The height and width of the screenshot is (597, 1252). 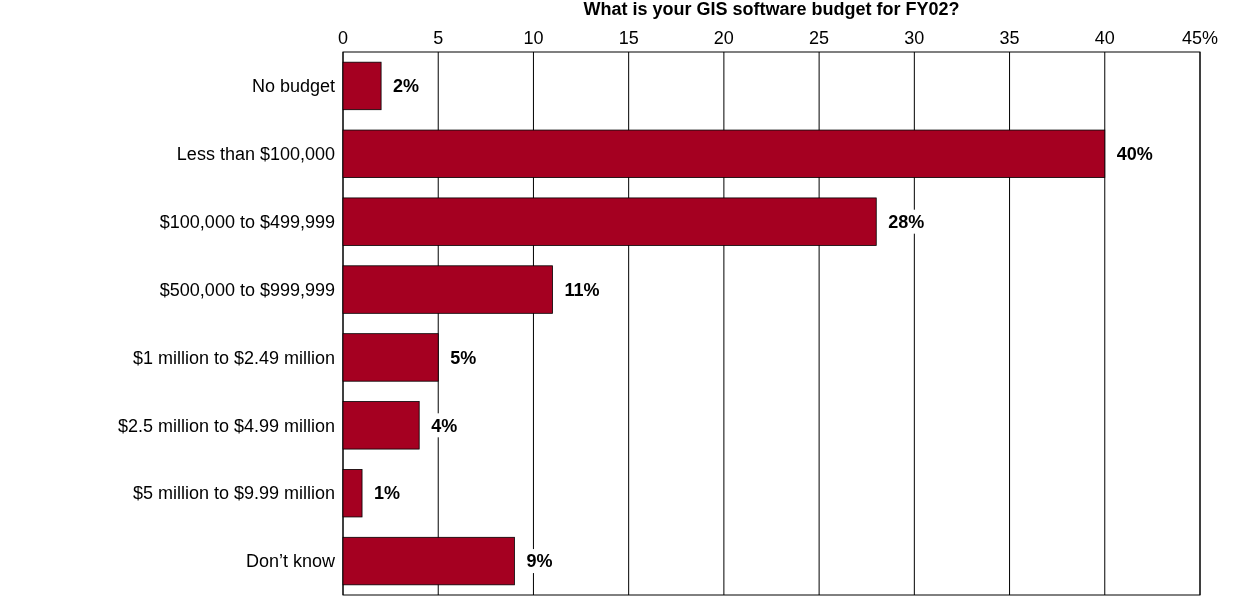 What do you see at coordinates (1200, 38) in the screenshot?
I see `x-tick-label: 45%` at bounding box center [1200, 38].